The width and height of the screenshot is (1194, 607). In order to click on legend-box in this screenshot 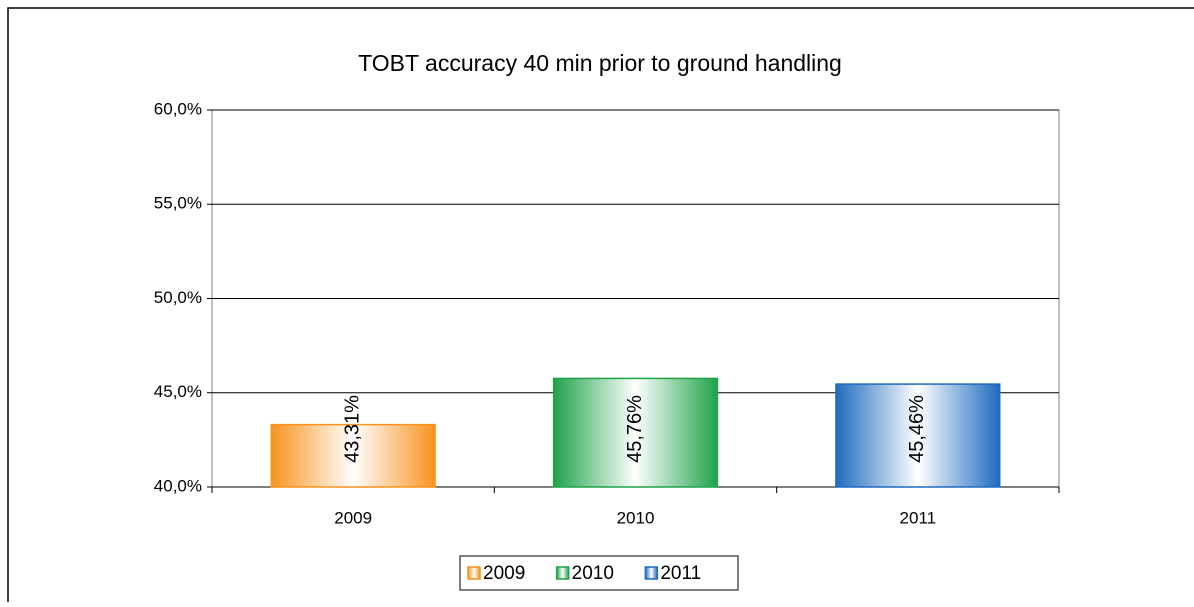, I will do `click(599, 573)`.